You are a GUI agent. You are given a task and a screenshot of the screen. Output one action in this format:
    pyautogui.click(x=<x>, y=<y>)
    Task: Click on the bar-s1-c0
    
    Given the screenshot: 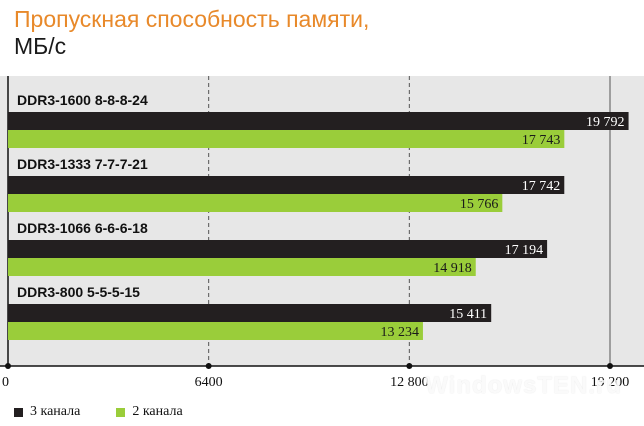 What is the action you would take?
    pyautogui.click(x=286, y=139)
    